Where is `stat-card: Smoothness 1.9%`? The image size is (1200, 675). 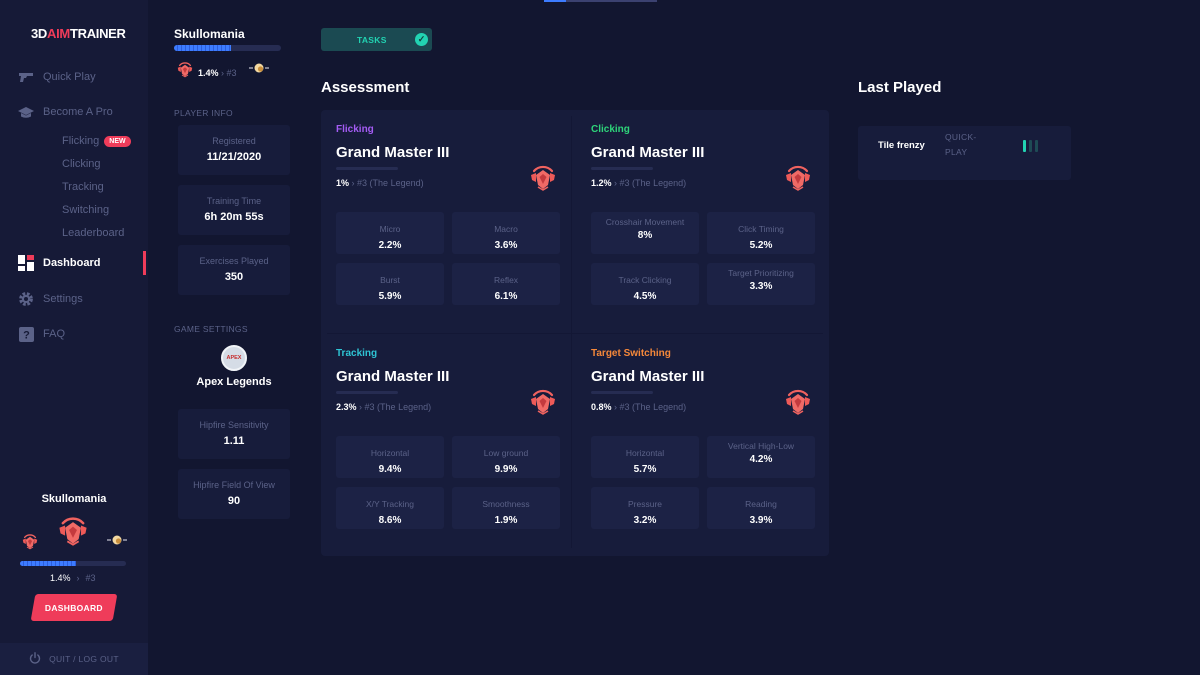
stat-card: Smoothness 1.9% is located at coordinates (506, 508).